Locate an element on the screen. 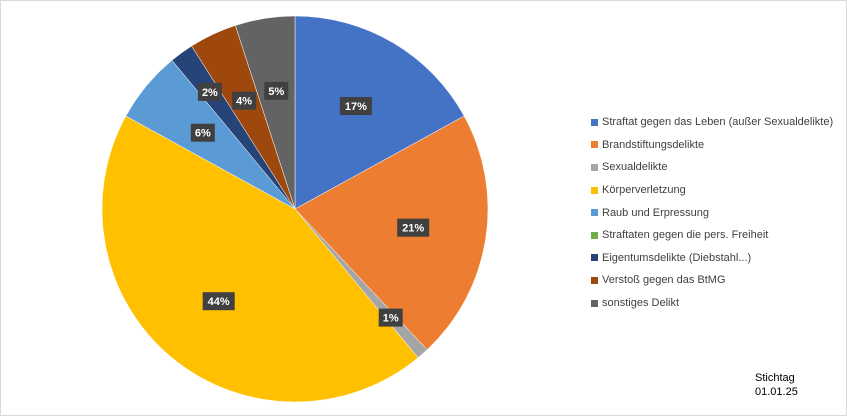  legend-item-straftaten-gegen-die-pers-freiheit: Straftaten gegen die pers. Freiheit is located at coordinates (712, 235).